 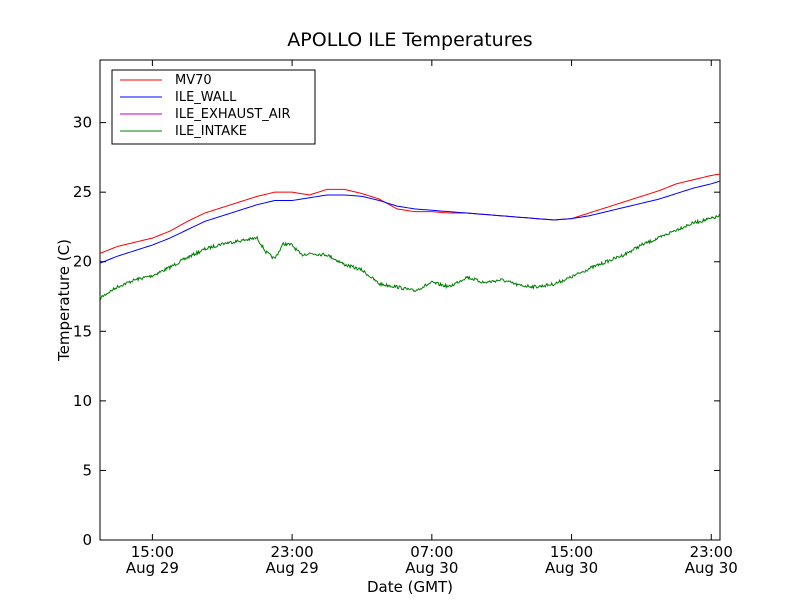 I want to click on y-tick-label: 15, so click(x=82, y=331).